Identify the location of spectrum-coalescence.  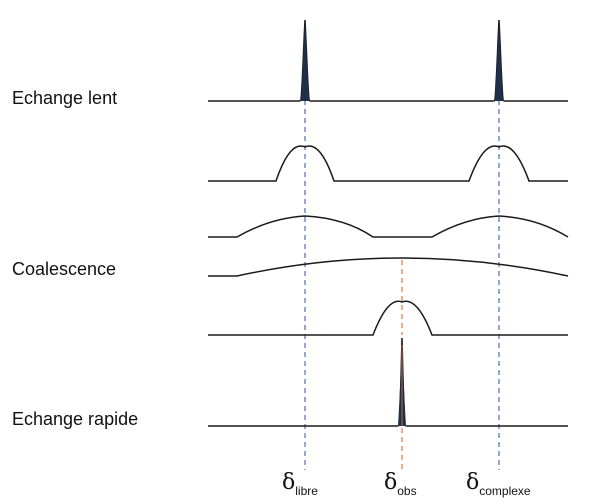
(388, 267).